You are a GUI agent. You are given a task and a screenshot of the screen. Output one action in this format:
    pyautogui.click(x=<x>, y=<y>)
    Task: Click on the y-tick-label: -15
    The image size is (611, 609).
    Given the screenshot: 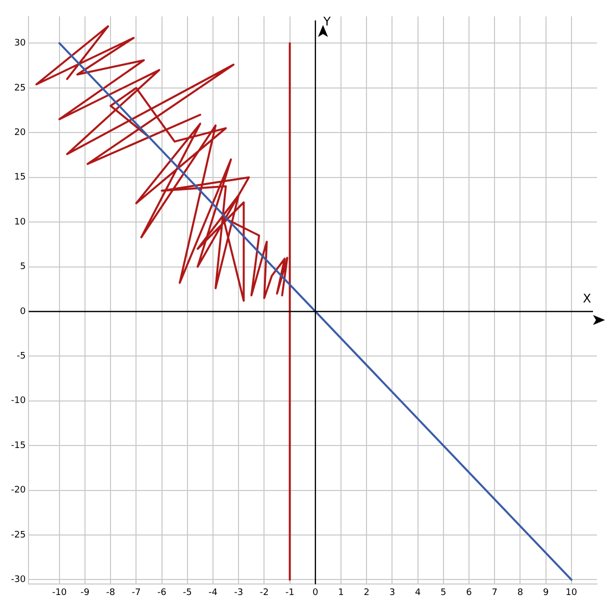 What is the action you would take?
    pyautogui.click(x=18, y=445)
    